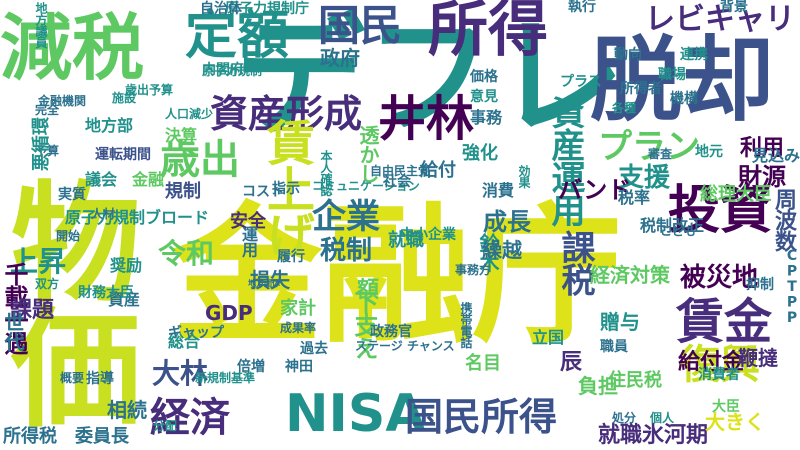 This screenshot has height=450, width=800. What do you see at coordinates (486, 117) in the screenshot?
I see `cloud-word: 事務` at bounding box center [486, 117].